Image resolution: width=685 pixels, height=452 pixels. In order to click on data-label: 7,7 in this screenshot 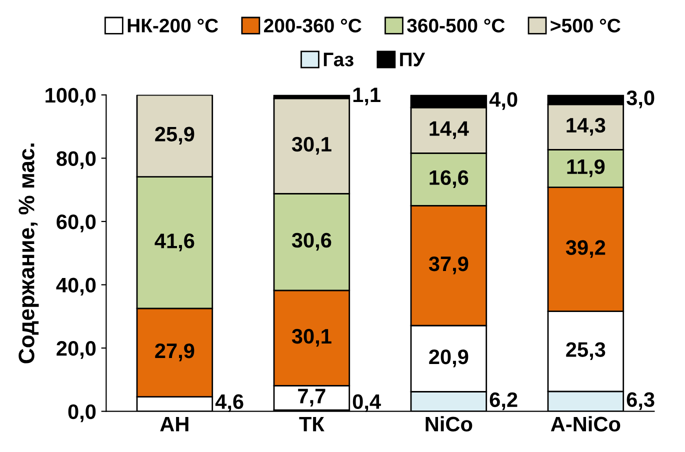, I will do `click(312, 397)`.